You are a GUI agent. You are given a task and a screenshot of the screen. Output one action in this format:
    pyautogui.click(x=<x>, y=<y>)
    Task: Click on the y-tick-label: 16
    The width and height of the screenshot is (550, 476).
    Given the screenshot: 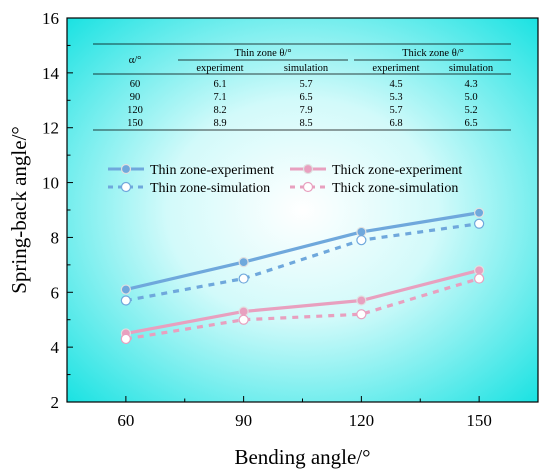 What is the action you would take?
    pyautogui.click(x=50, y=18)
    